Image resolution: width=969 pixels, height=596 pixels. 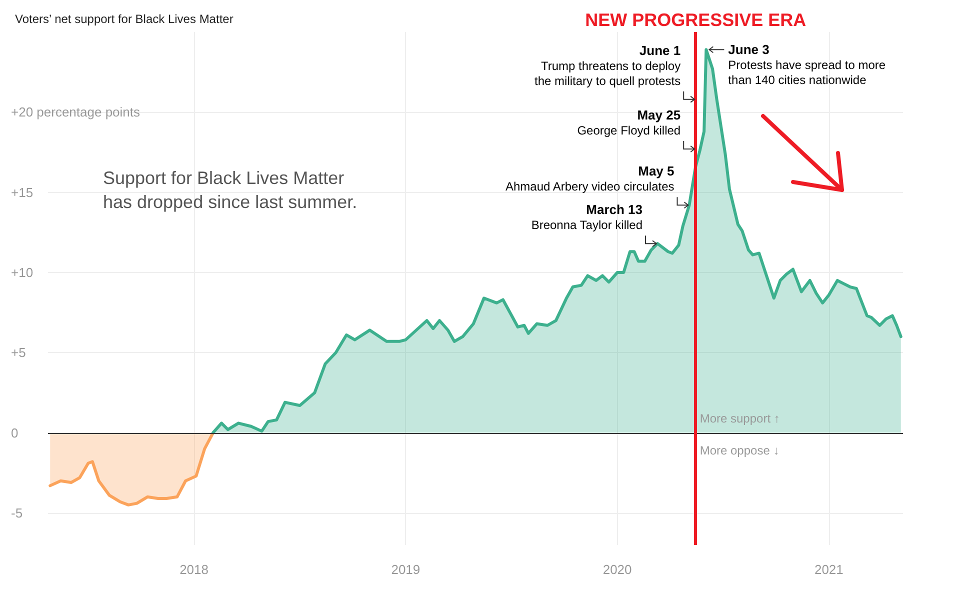 What do you see at coordinates (124, 19) in the screenshot?
I see `chart-title: Voters’ net support for Black Lives Matter` at bounding box center [124, 19].